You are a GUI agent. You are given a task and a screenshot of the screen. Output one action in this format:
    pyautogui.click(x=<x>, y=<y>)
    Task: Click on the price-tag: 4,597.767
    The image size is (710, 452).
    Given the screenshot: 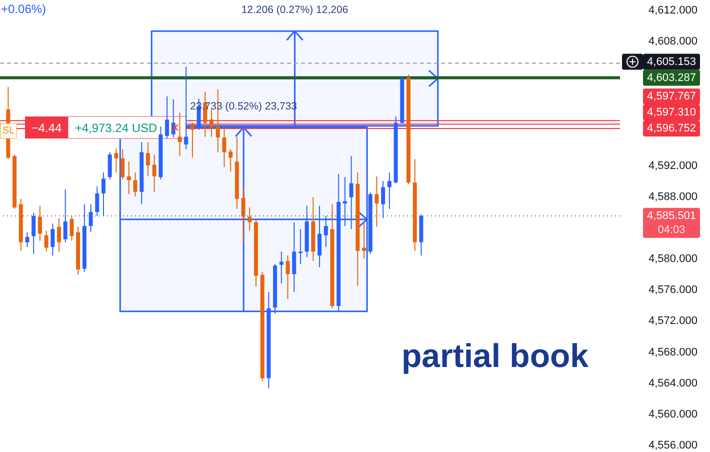 What is the action you would take?
    pyautogui.click(x=671, y=96)
    